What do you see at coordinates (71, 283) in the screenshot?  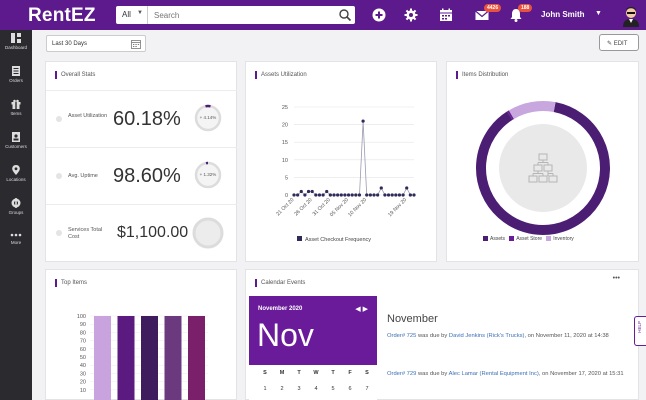 I see `card-title: Top Items` at bounding box center [71, 283].